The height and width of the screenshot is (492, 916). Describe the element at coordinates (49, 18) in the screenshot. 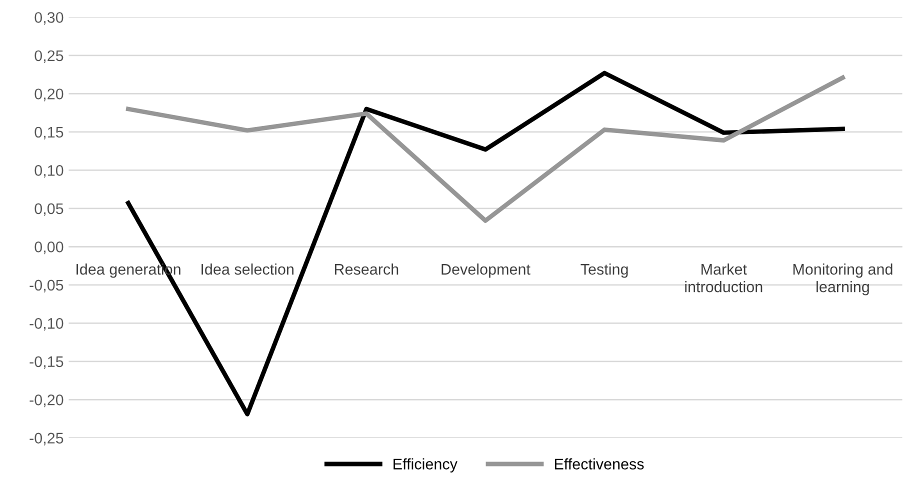

I see `y-tick-label: 0,30` at that location.